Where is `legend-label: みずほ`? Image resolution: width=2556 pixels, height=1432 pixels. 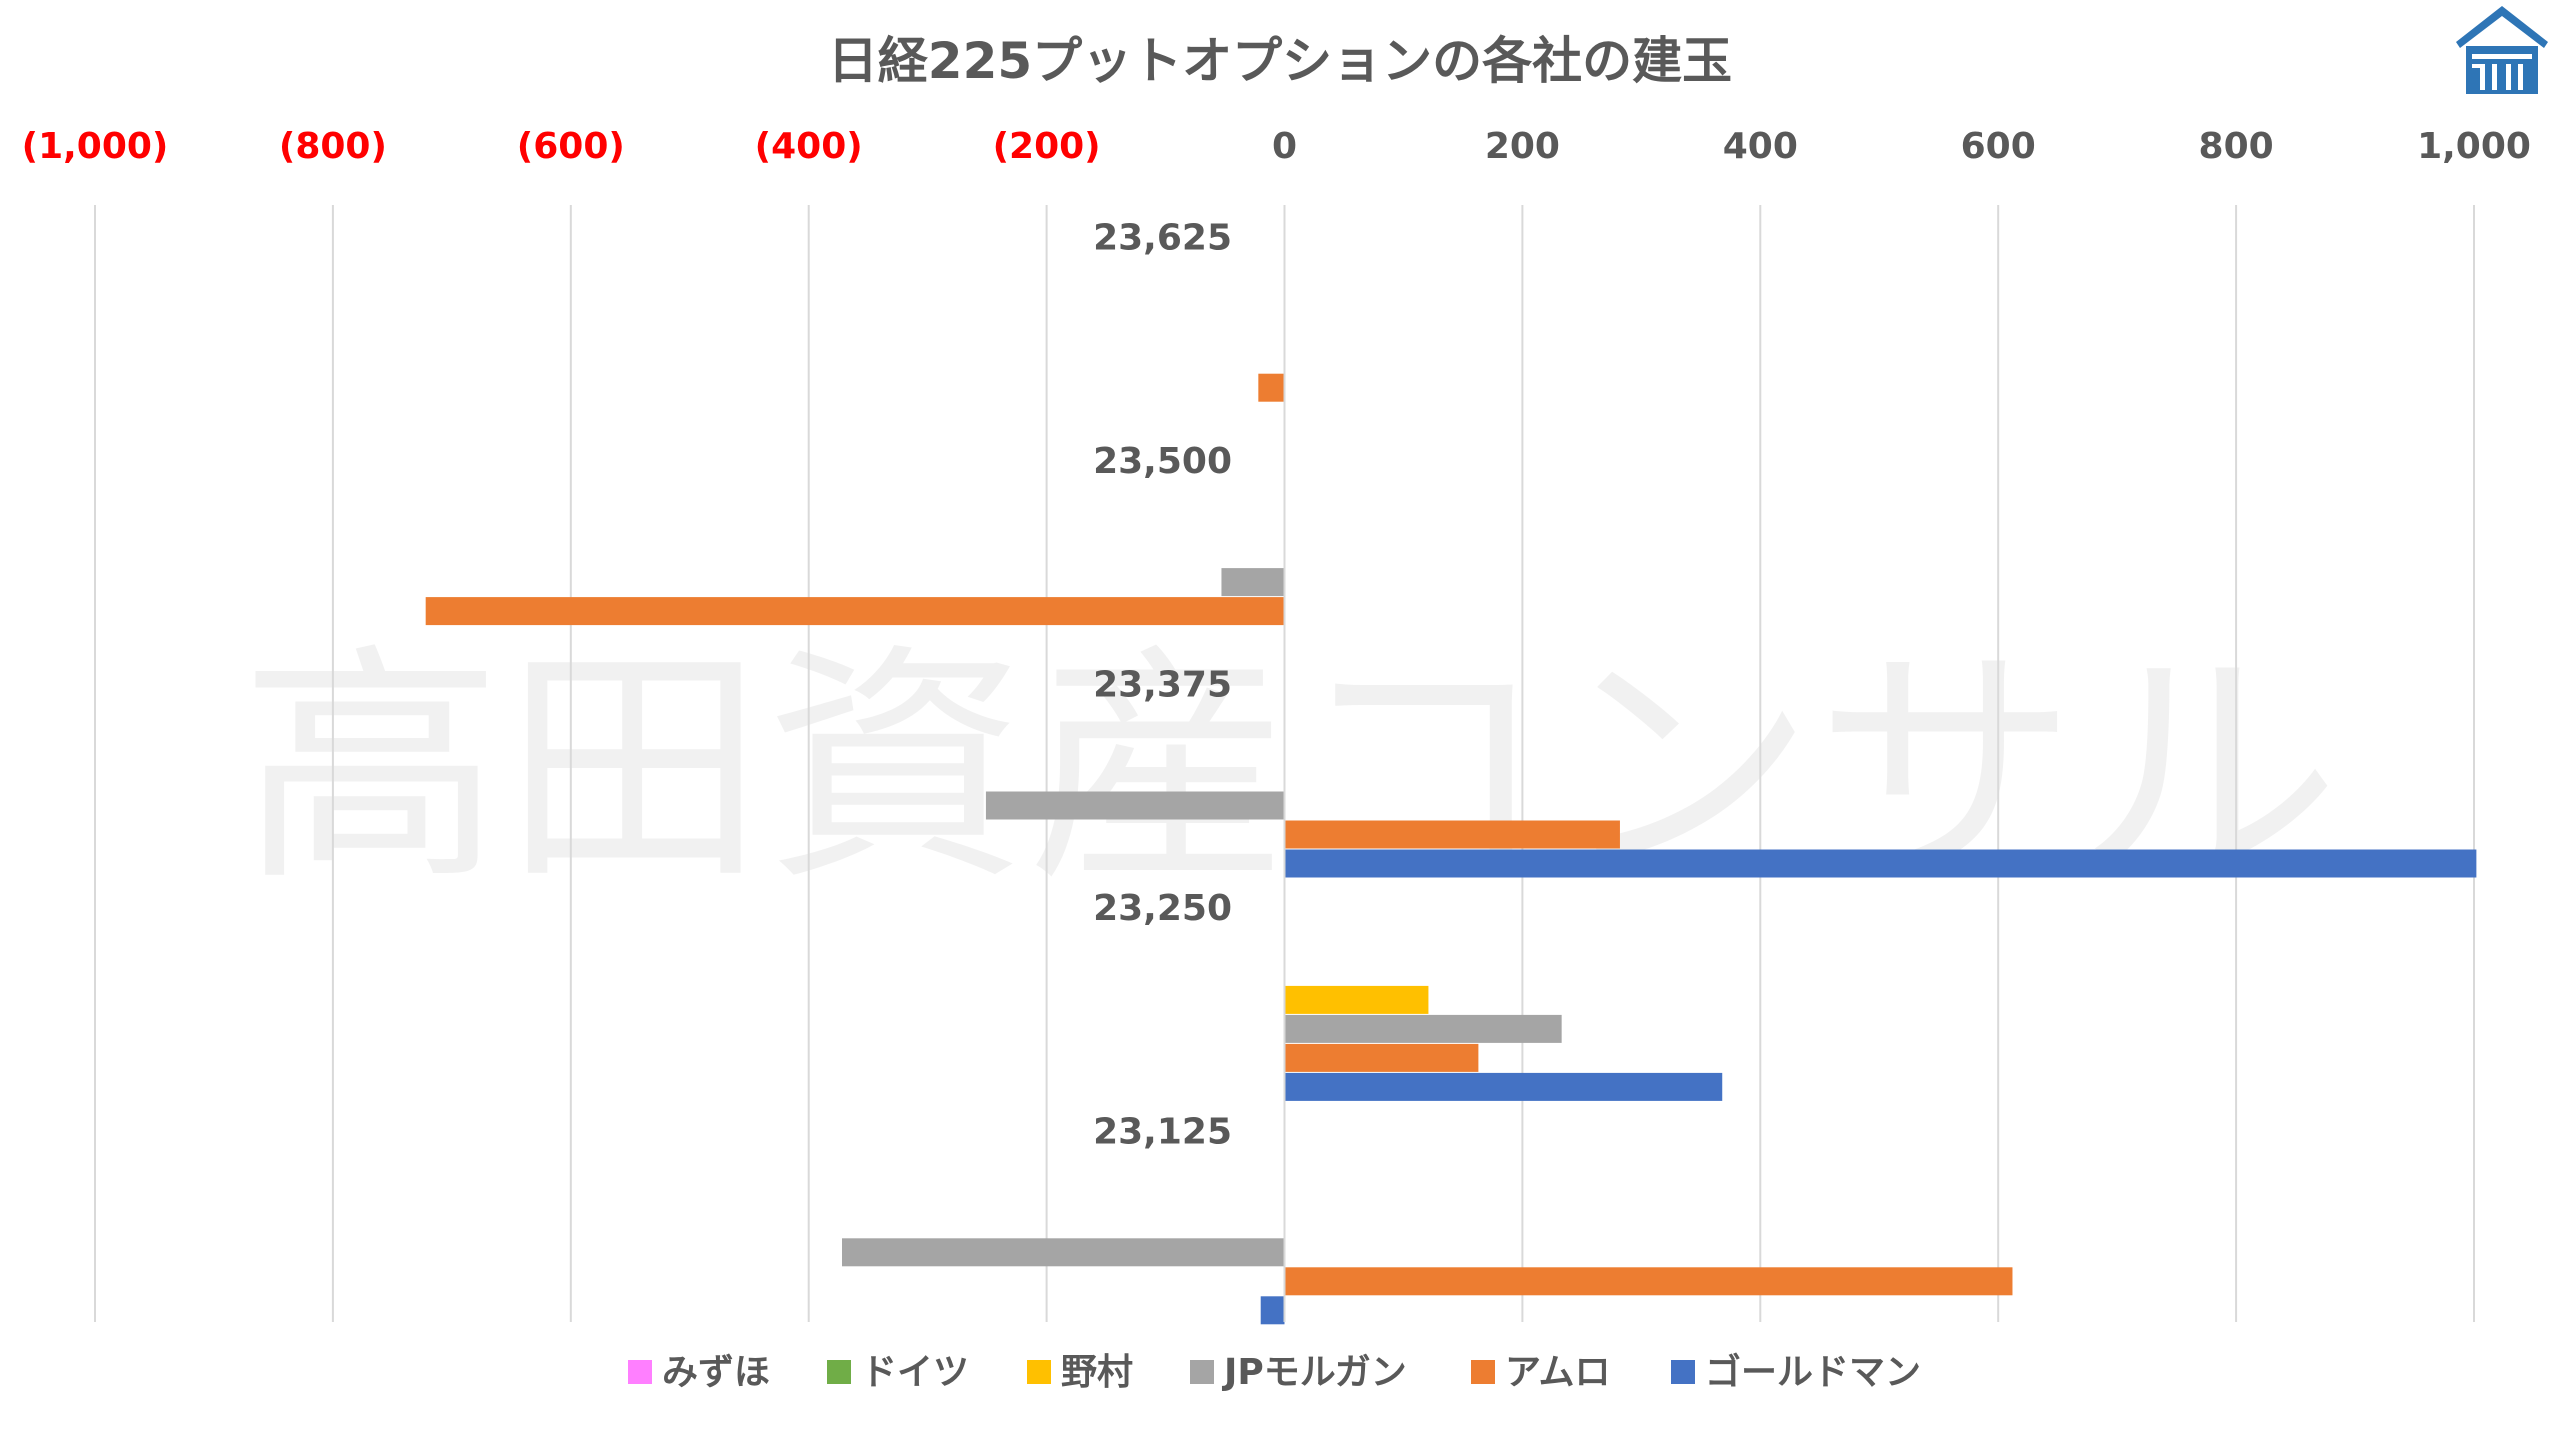
legend-label: みずほ is located at coordinates (716, 1372).